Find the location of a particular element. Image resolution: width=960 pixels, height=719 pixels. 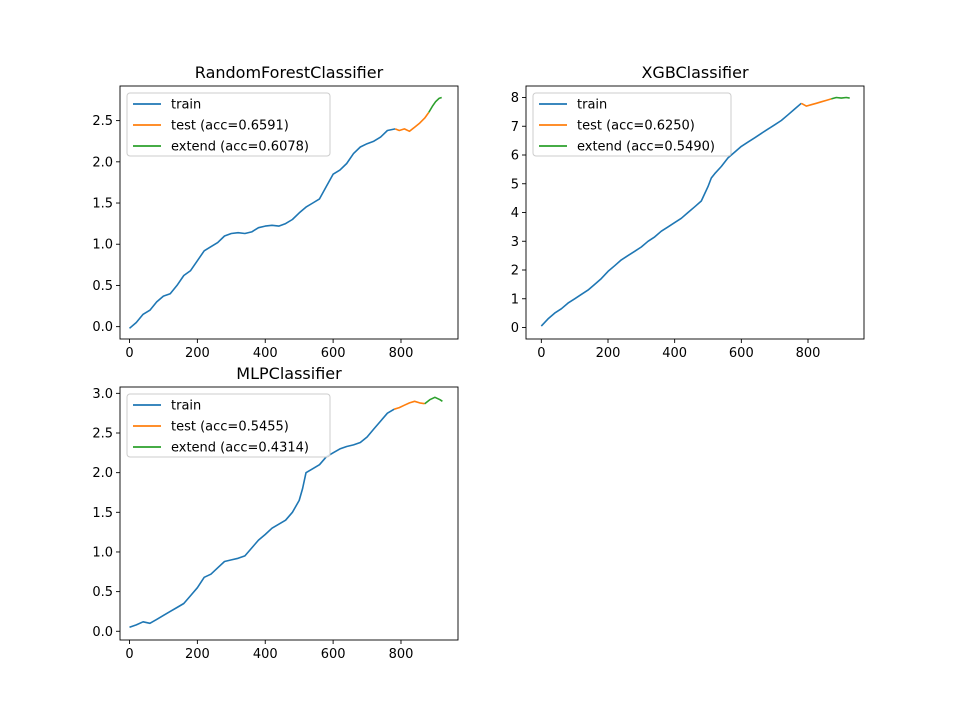

subplot-title: MLPClassifier is located at coordinates (289, 373).